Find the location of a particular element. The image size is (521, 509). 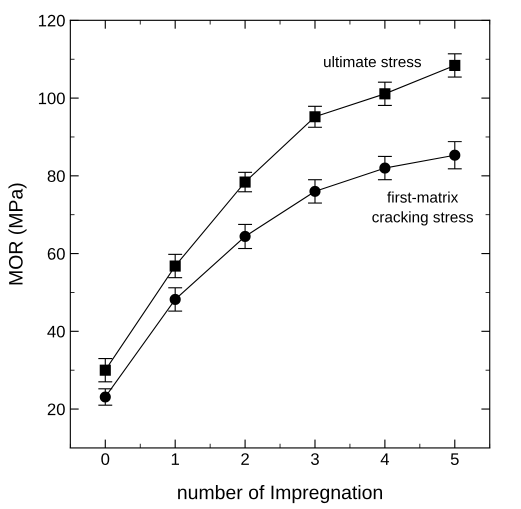

x-tick-label: 4 is located at coordinates (385, 459).